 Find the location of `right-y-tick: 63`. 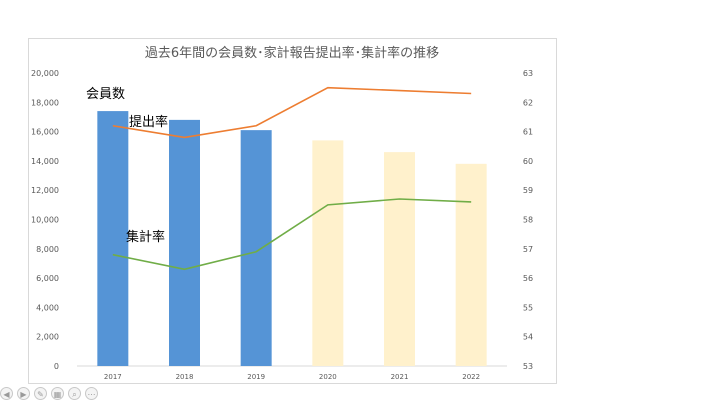

right-y-tick: 63 is located at coordinates (528, 73).